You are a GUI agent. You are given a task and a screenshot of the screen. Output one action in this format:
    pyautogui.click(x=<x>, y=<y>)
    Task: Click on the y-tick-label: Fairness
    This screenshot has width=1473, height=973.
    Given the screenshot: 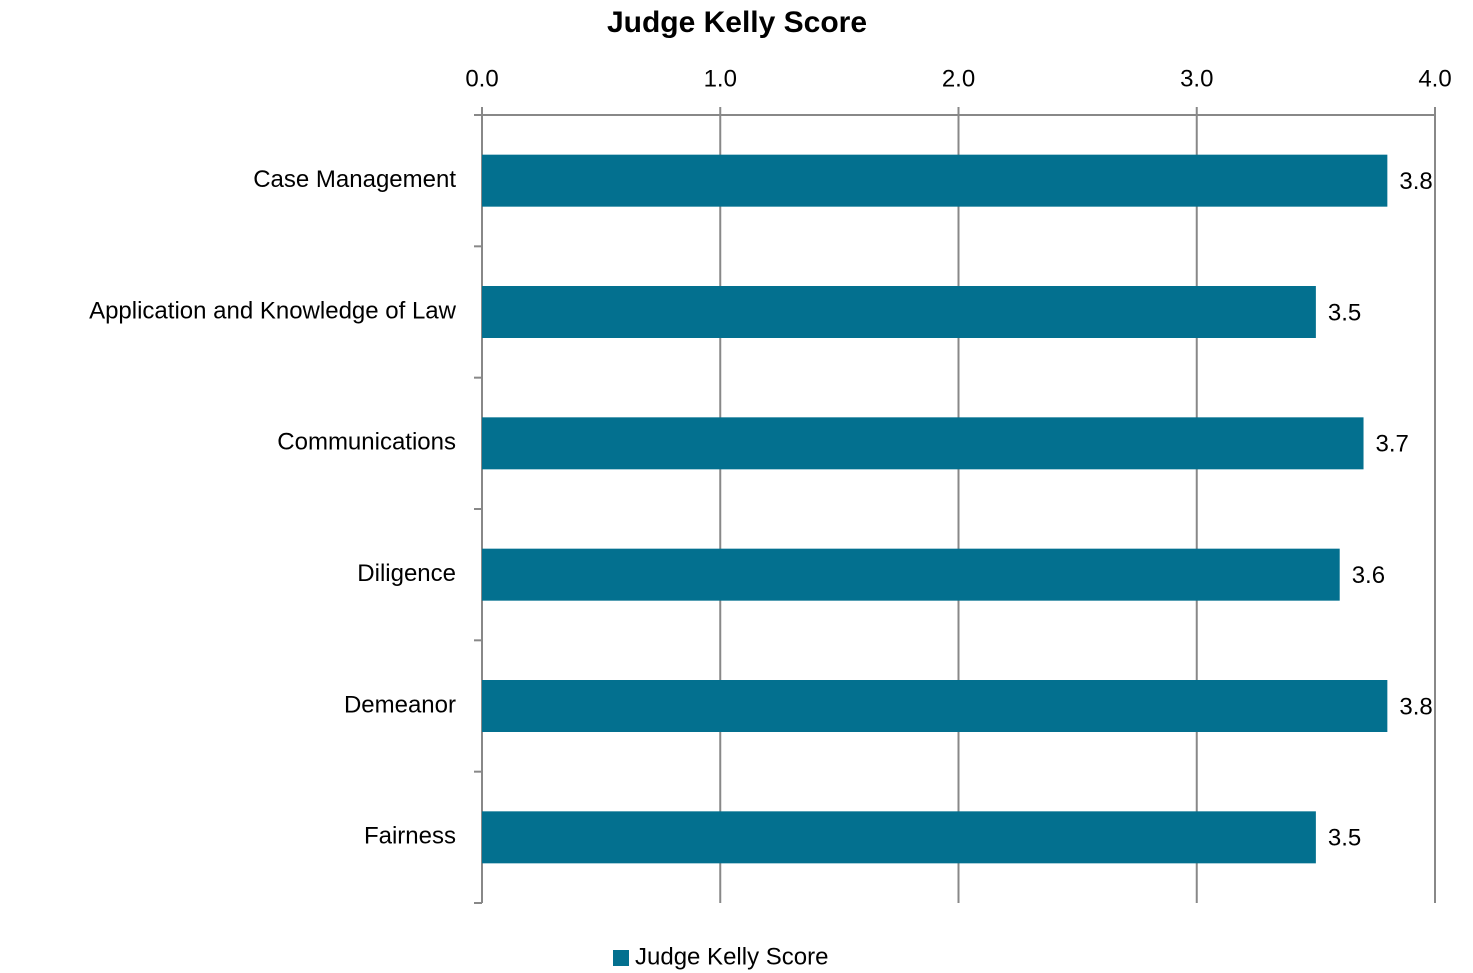 What is the action you would take?
    pyautogui.click(x=410, y=836)
    